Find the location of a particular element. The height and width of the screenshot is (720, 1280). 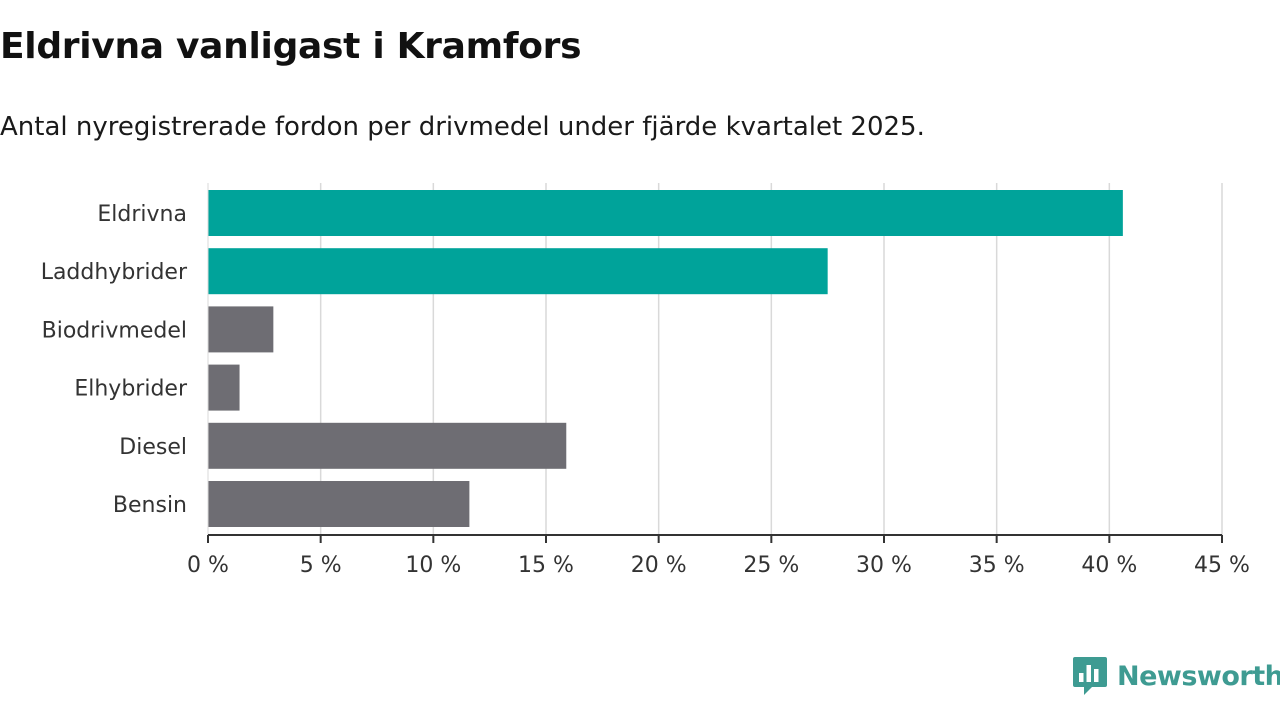

bar-biodrivmedel is located at coordinates (241, 329).